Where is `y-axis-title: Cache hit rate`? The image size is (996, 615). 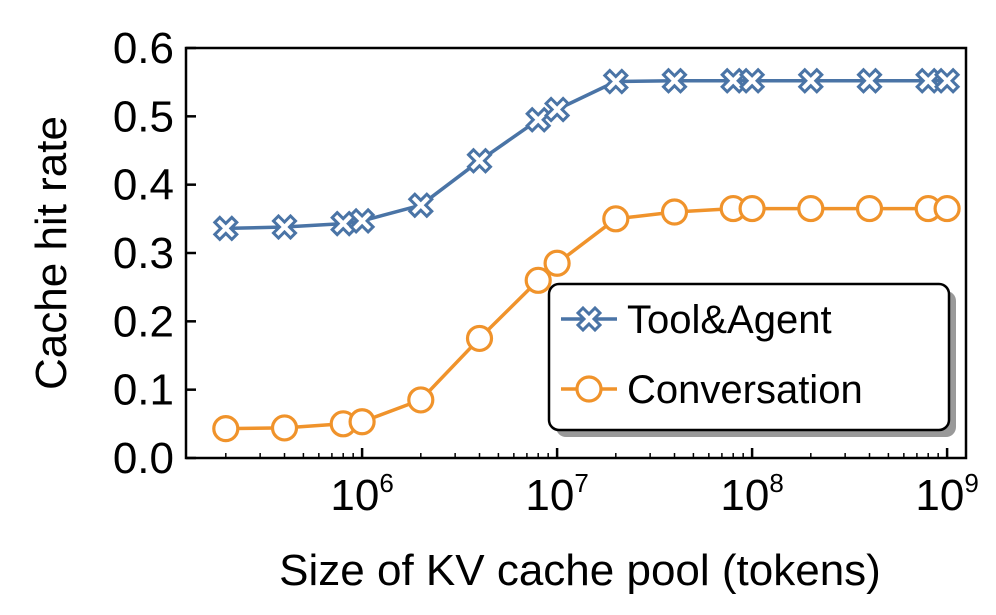 y-axis-title: Cache hit rate is located at coordinates (51, 253).